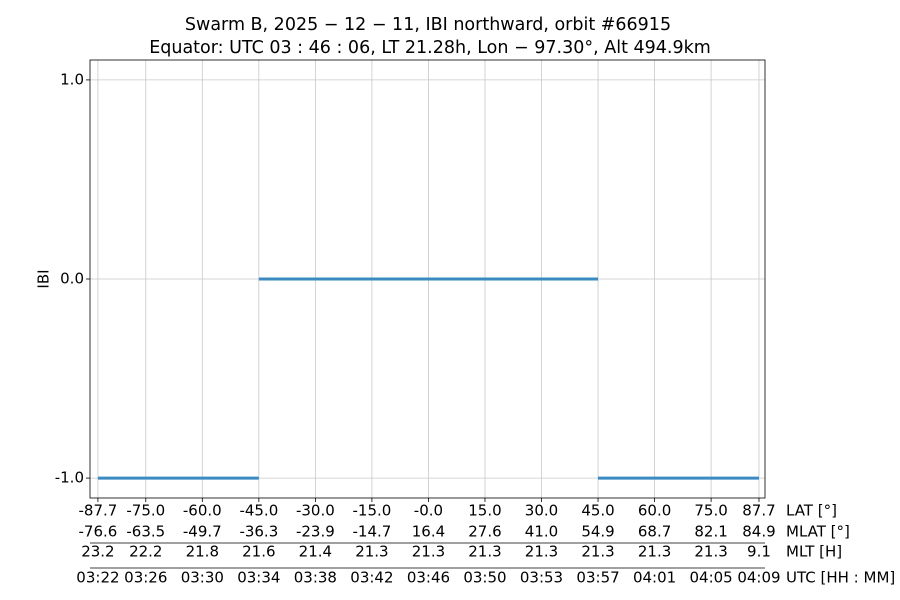  What do you see at coordinates (710, 578) in the screenshot?
I see `x-tick-row-label: 04:05` at bounding box center [710, 578].